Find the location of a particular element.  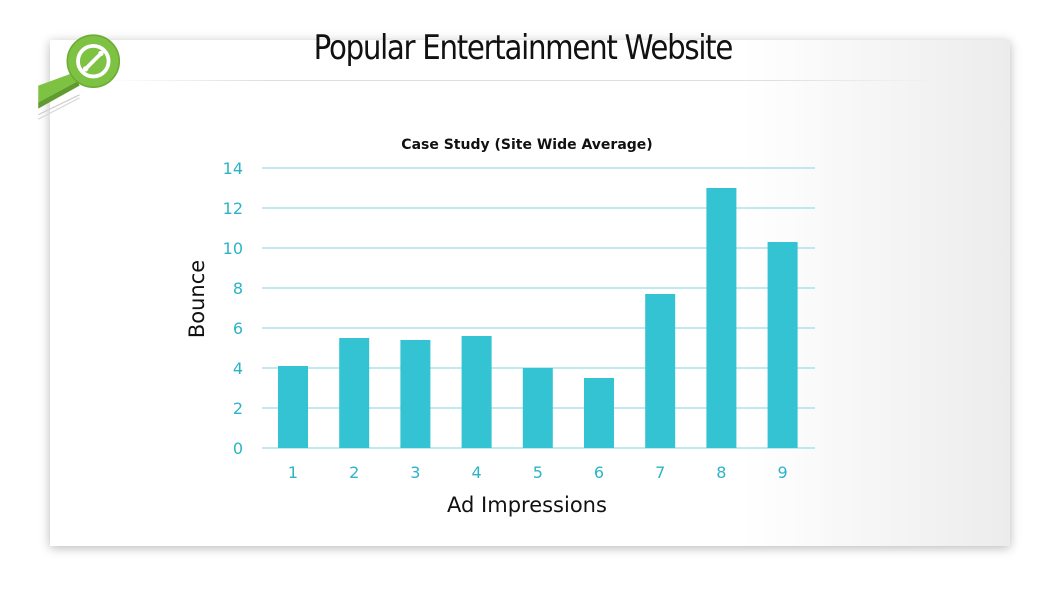

x-tick-label: 6 is located at coordinates (599, 472).